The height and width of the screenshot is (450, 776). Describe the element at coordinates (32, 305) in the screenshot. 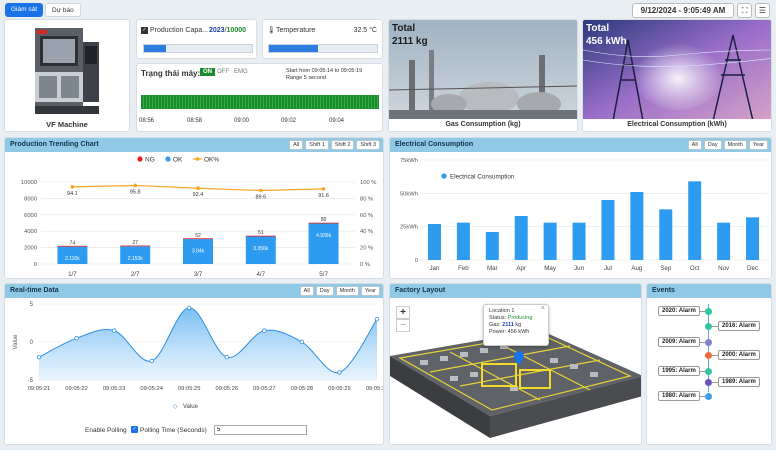

I see `y-tick-label: 5` at that location.